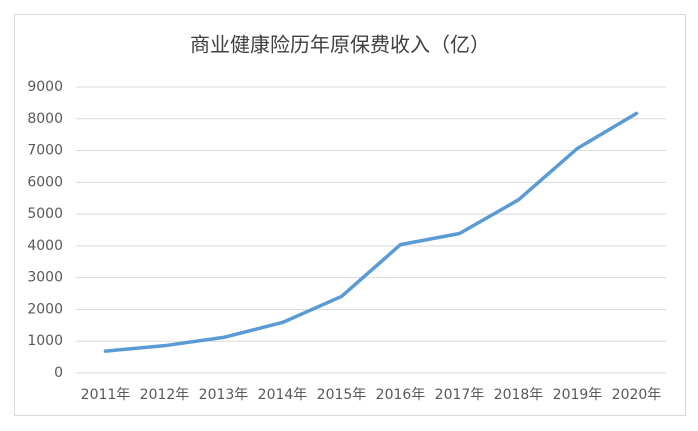  Describe the element at coordinates (340, 45) in the screenshot. I see `chart-title: 商业健康险历年原保费收入（亿）` at that location.